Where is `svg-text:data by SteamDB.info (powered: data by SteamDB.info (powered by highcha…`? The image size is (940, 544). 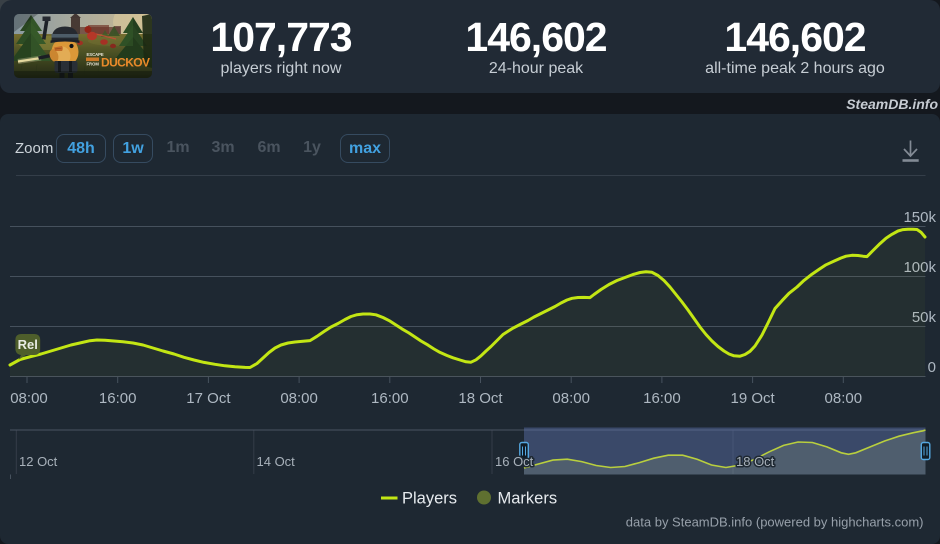 svg-text:data by SteamDB.info (powered: data by SteamDB.info (powered by highcha… is located at coordinates (775, 522).